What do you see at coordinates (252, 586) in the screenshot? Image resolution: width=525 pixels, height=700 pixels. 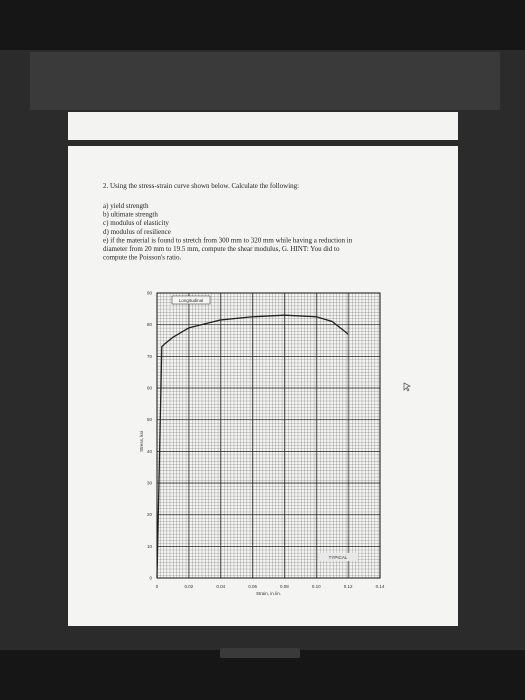 I see `x-tick-label: 0.06` at bounding box center [252, 586].